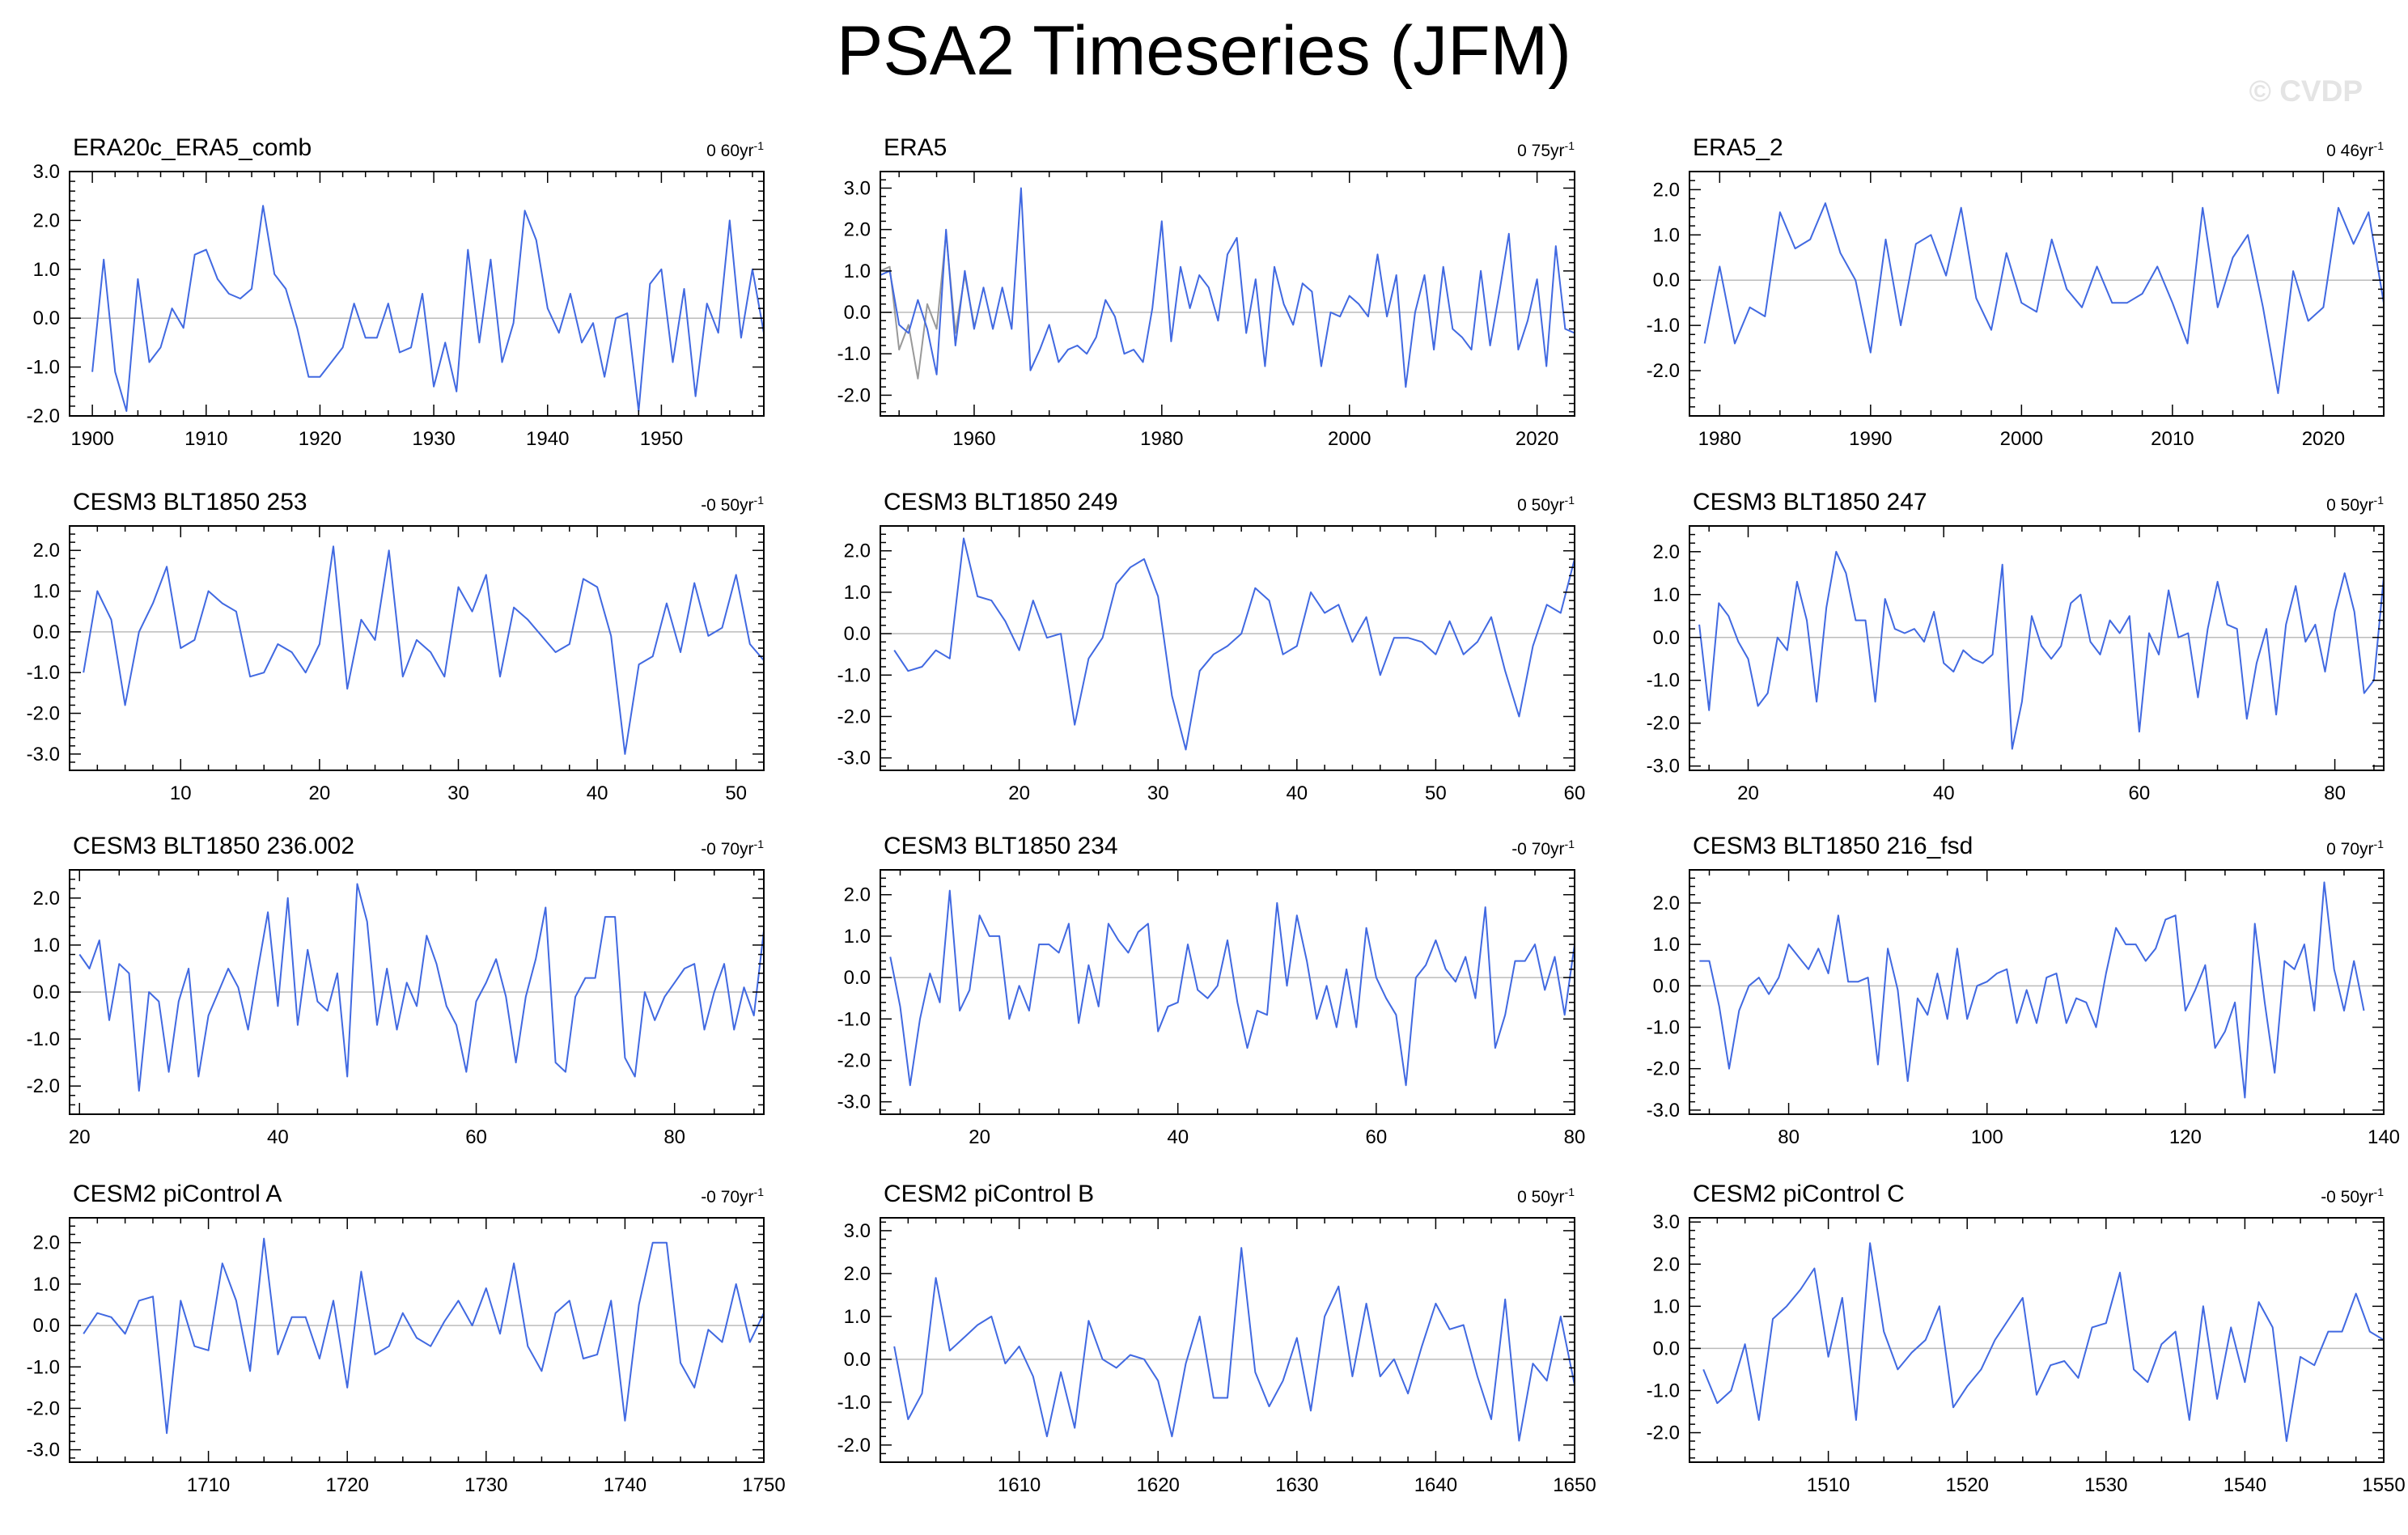 Image resolution: width=2408 pixels, height=1535 pixels. I want to click on panel-title: CESM3 BLT1850 253, so click(190, 502).